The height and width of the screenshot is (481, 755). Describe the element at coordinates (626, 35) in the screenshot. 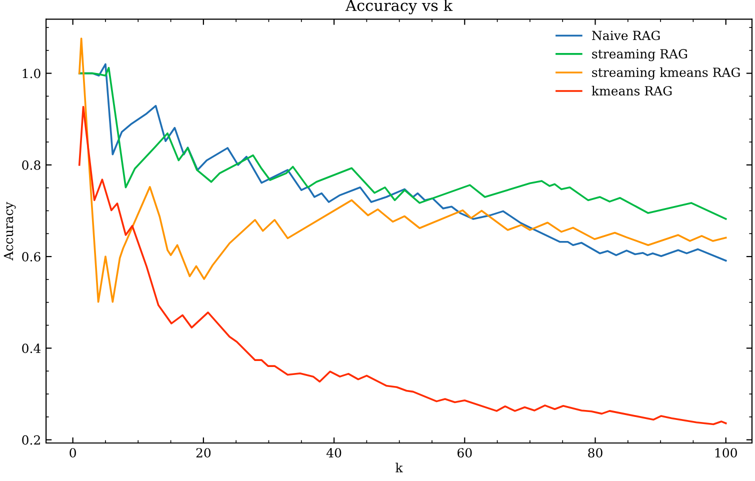

I see `legend-label: Naive RAG` at that location.